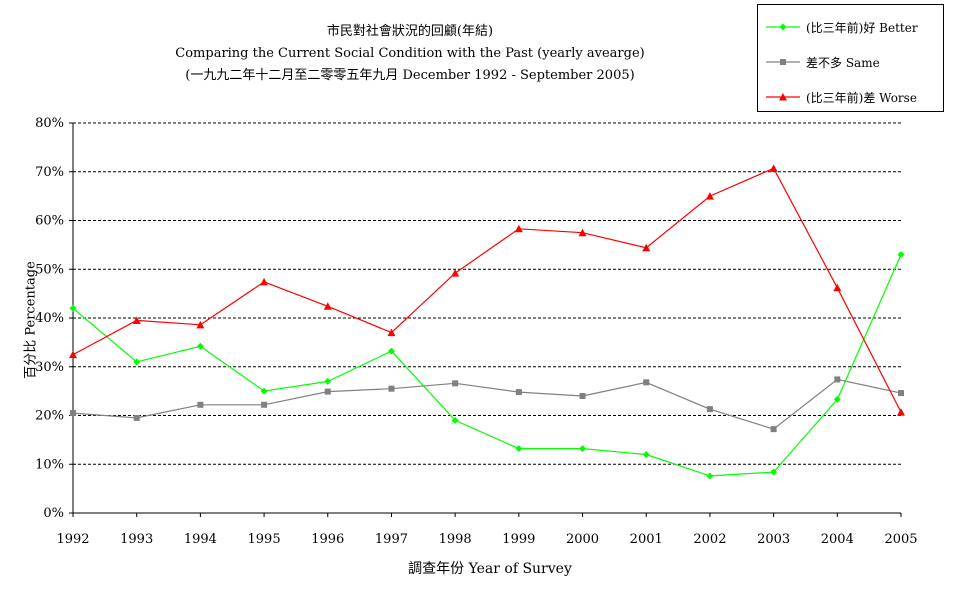 This screenshot has width=977, height=600. What do you see at coordinates (391, 539) in the screenshot?
I see `x-tick-label: 1997` at bounding box center [391, 539].